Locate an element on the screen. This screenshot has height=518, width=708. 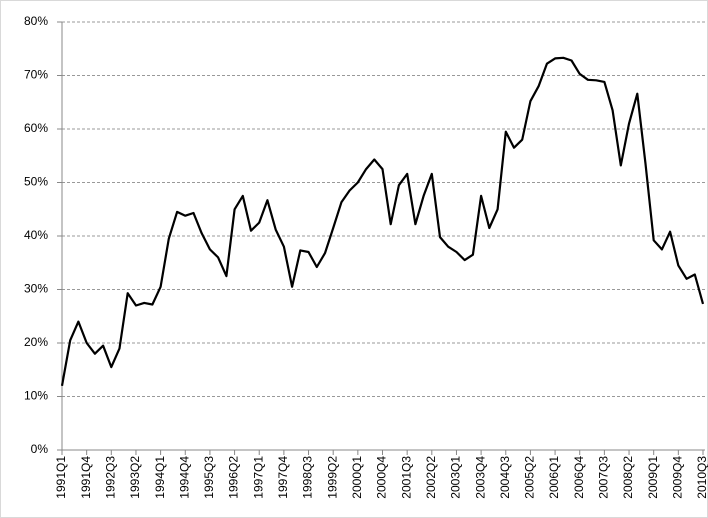
y-tick-label: 10% is located at coordinates (36, 396).